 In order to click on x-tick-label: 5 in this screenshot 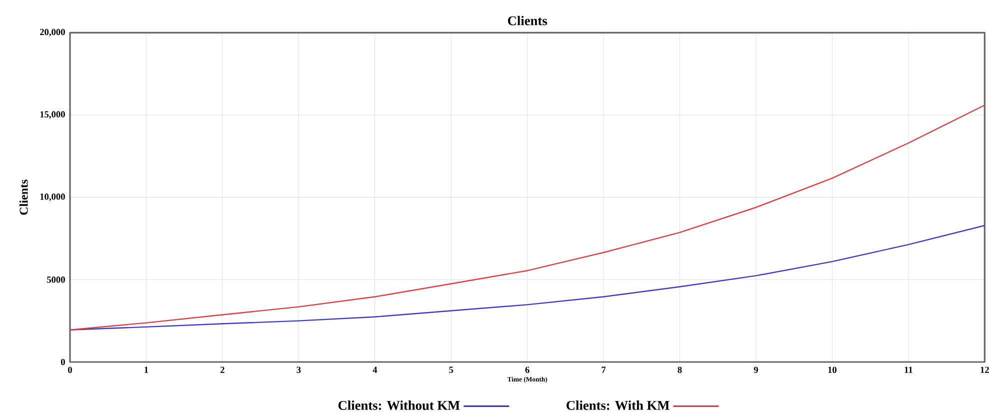, I will do `click(451, 369)`.